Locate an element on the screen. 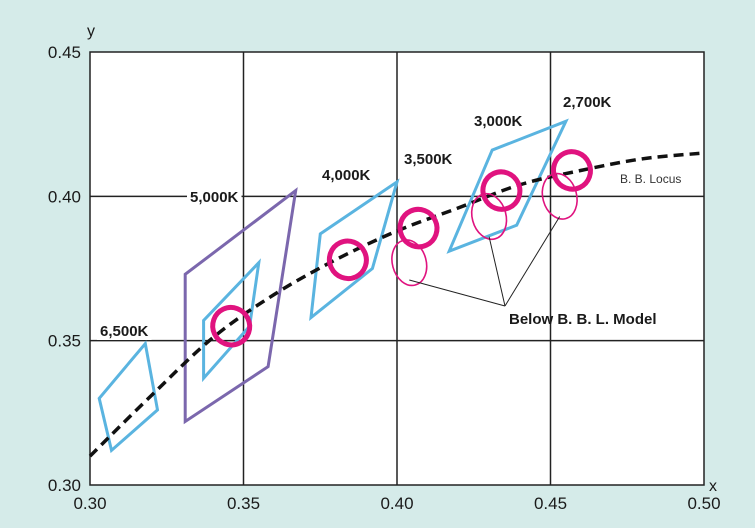 The image size is (755, 528). annotation-group: Below B. B. L. Model is located at coordinates (533, 272).